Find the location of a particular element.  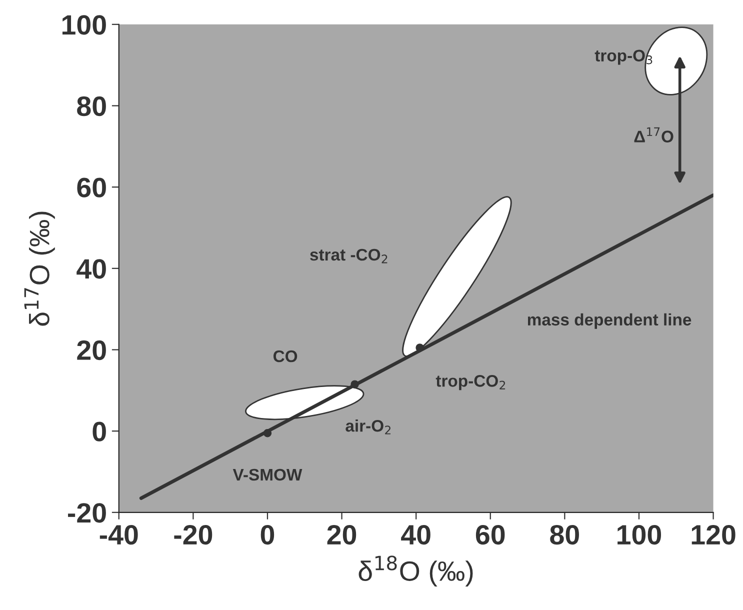

annotation: mass dependent line is located at coordinates (610, 321).